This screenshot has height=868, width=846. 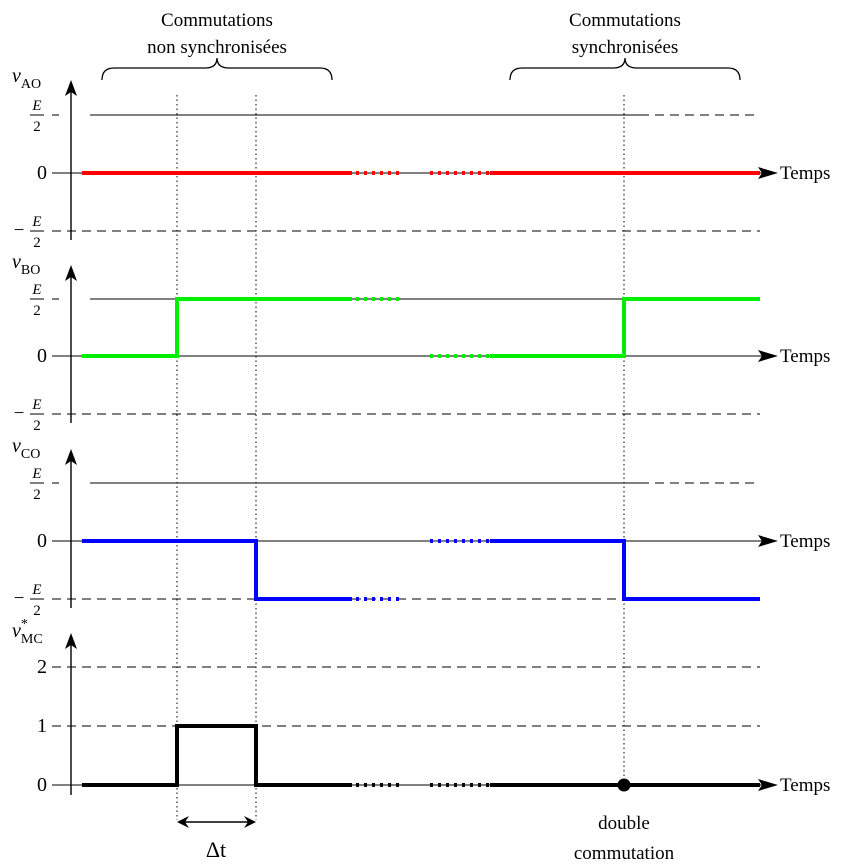 What do you see at coordinates (29, 232) in the screenshot?
I see `level-label-vAO-2: − E 2` at bounding box center [29, 232].